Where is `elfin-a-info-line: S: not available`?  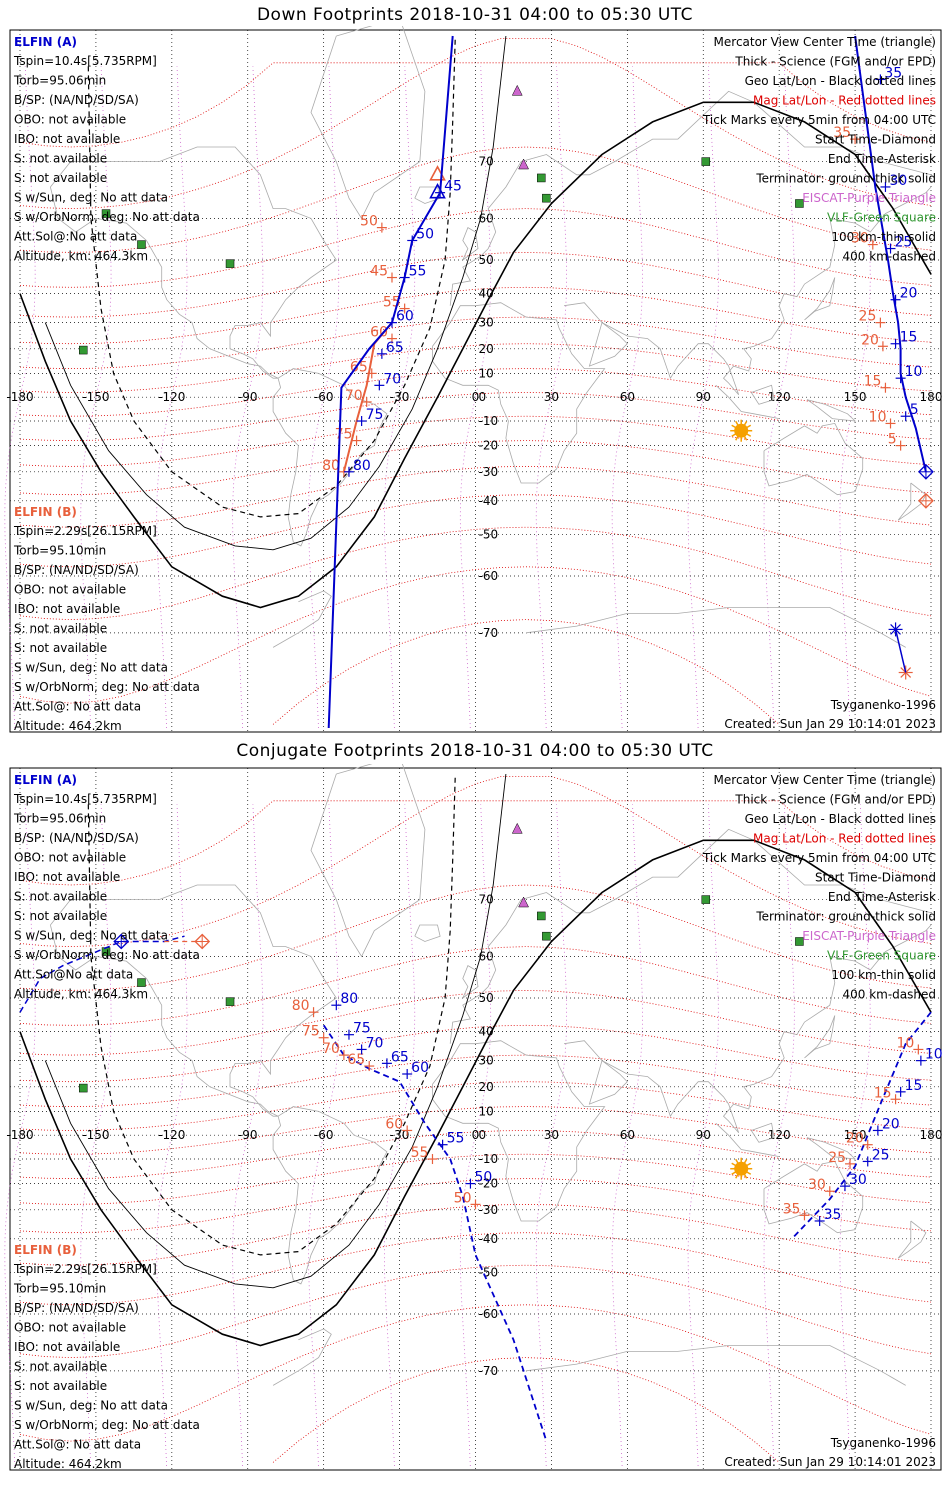
elfin-a-info-line: S: not available is located at coordinates (60, 178).